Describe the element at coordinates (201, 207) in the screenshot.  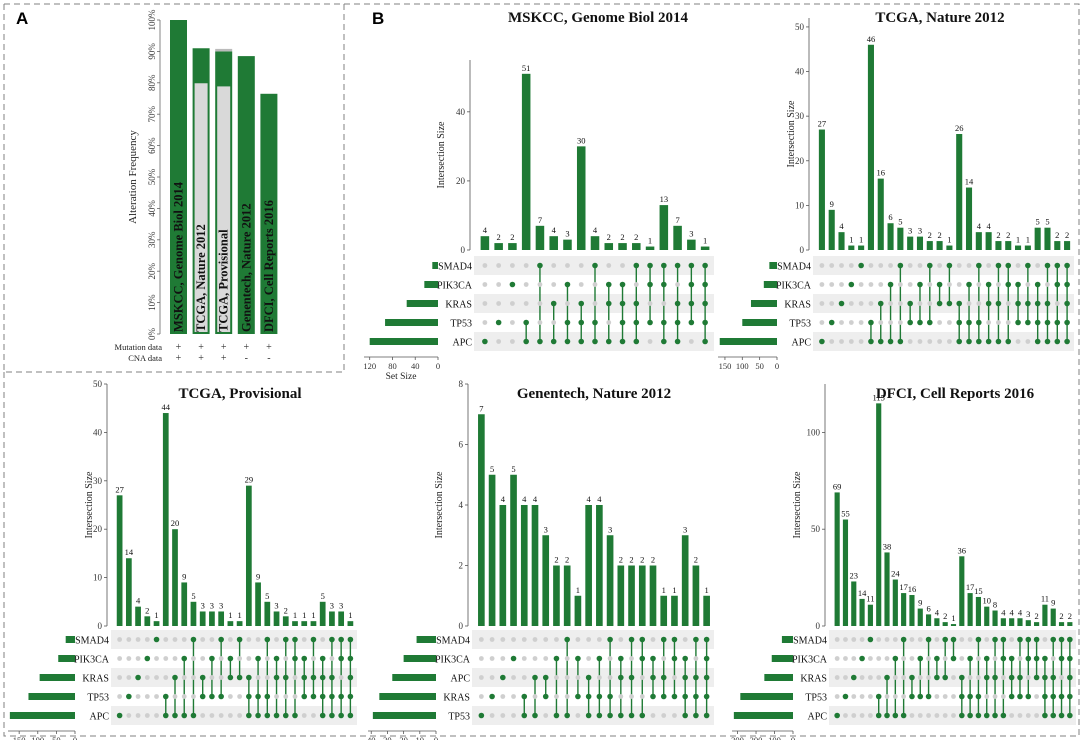
I see `bar-label-box` at that location.